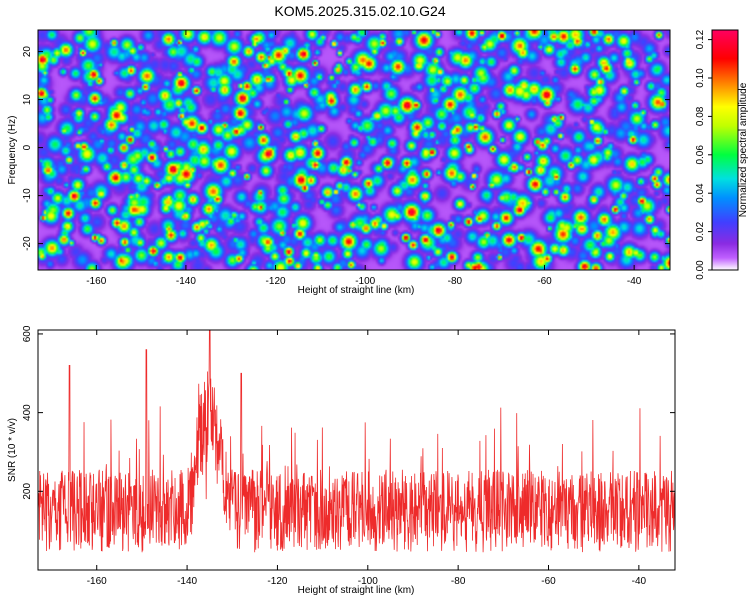  What do you see at coordinates (634, 281) in the screenshot?
I see `heatmap-x-tick-label: -40` at bounding box center [634, 281].